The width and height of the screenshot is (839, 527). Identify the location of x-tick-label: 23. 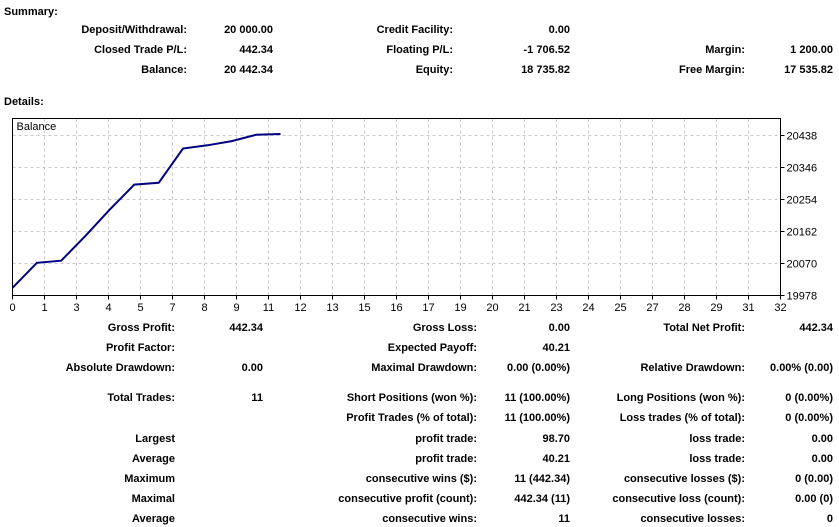
(556, 308).